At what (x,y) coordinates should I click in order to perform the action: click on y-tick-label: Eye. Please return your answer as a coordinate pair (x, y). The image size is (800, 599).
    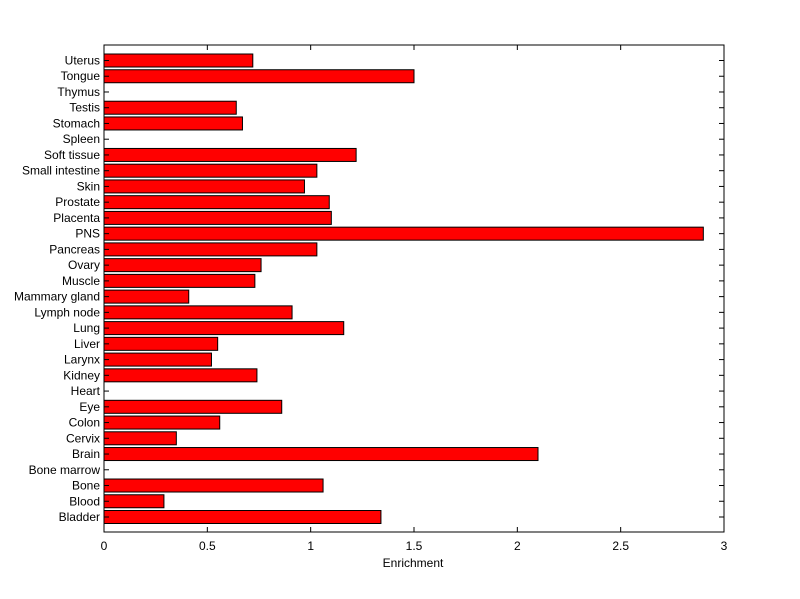
    Looking at the image, I should click on (89, 407).